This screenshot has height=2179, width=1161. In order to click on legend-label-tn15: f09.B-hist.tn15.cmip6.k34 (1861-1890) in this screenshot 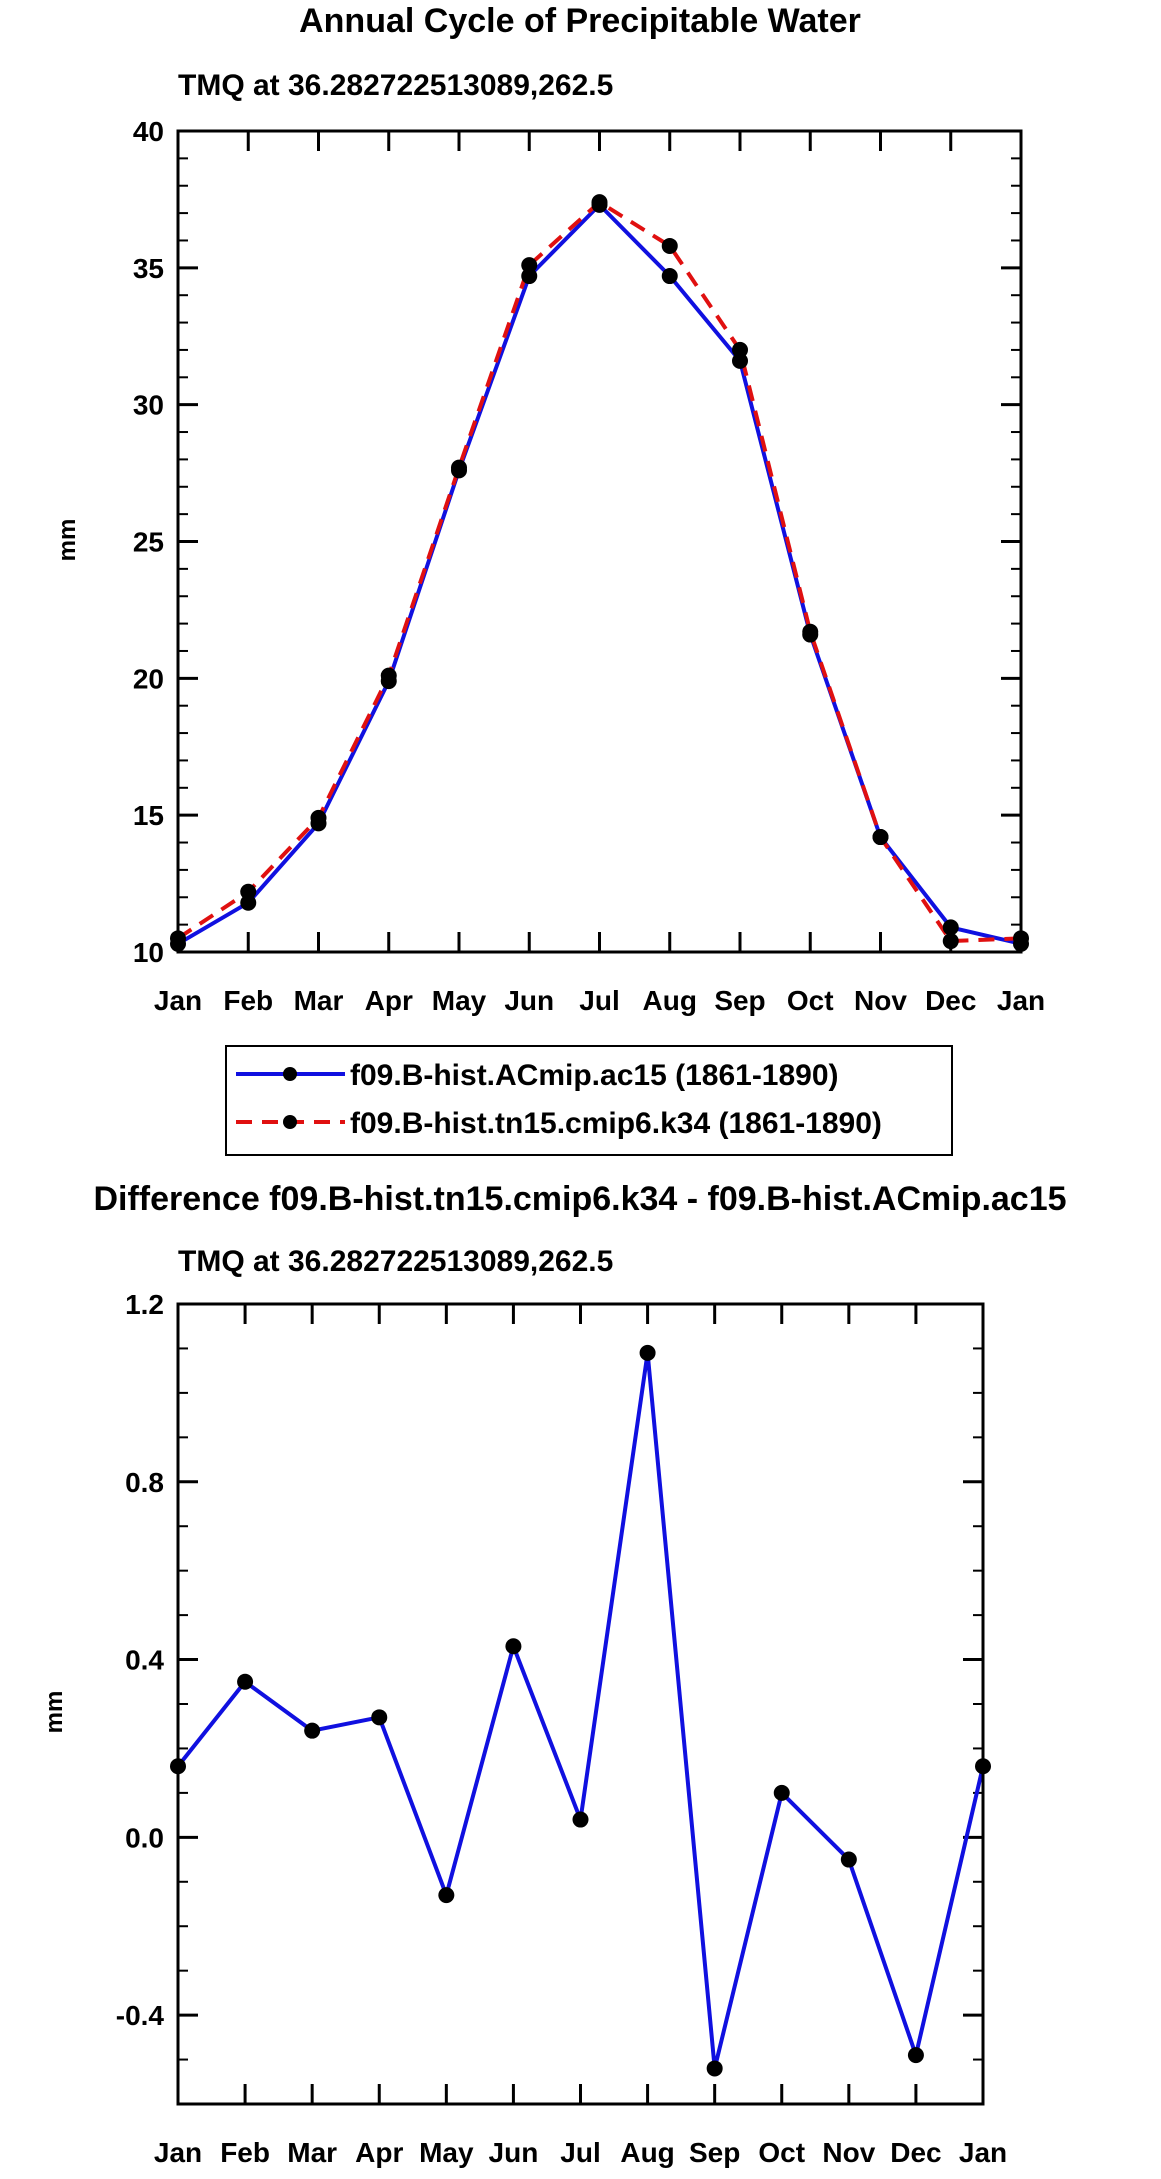, I will do `click(616, 1123)`.